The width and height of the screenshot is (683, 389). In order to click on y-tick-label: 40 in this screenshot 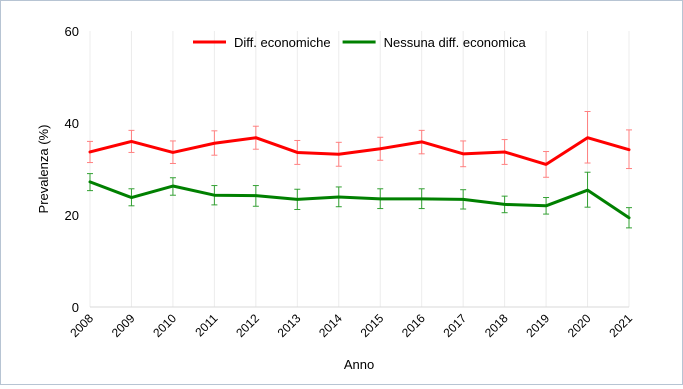, I will do `click(72, 123)`.